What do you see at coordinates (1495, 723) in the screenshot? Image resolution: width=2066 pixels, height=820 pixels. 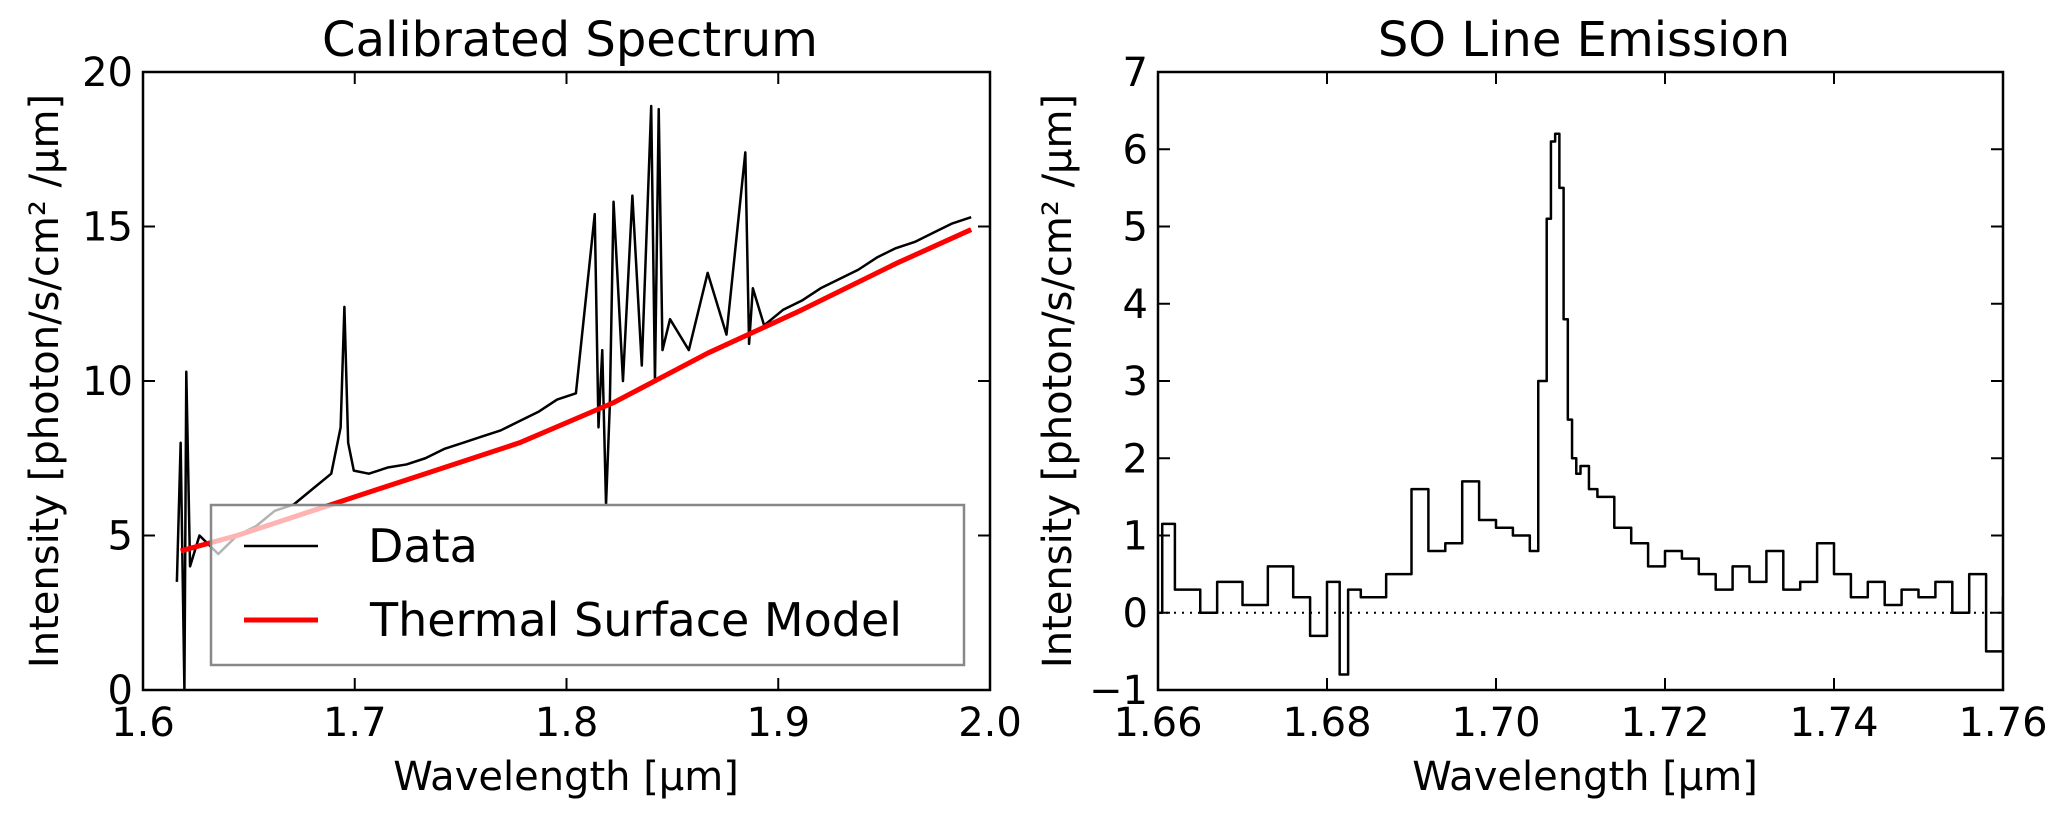 I see `x-tick-label: 1.70` at bounding box center [1495, 723].